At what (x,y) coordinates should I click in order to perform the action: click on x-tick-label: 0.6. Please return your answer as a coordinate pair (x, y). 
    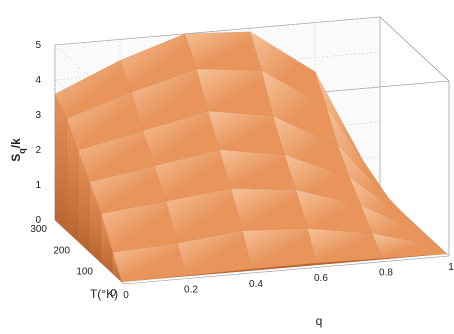
    Looking at the image, I should click on (321, 278).